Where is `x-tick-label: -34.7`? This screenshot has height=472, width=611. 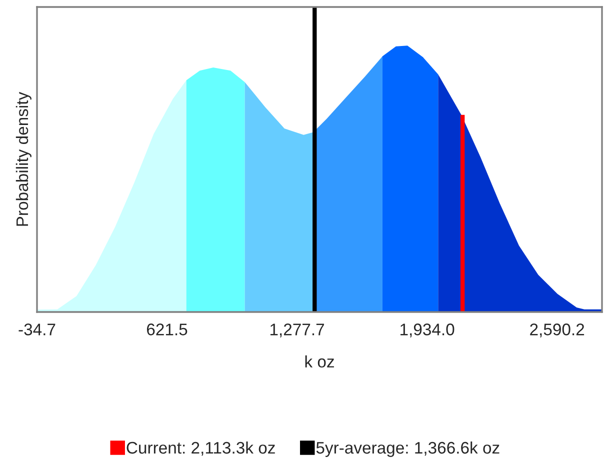
x-tick-label: -34.7 is located at coordinates (37, 330).